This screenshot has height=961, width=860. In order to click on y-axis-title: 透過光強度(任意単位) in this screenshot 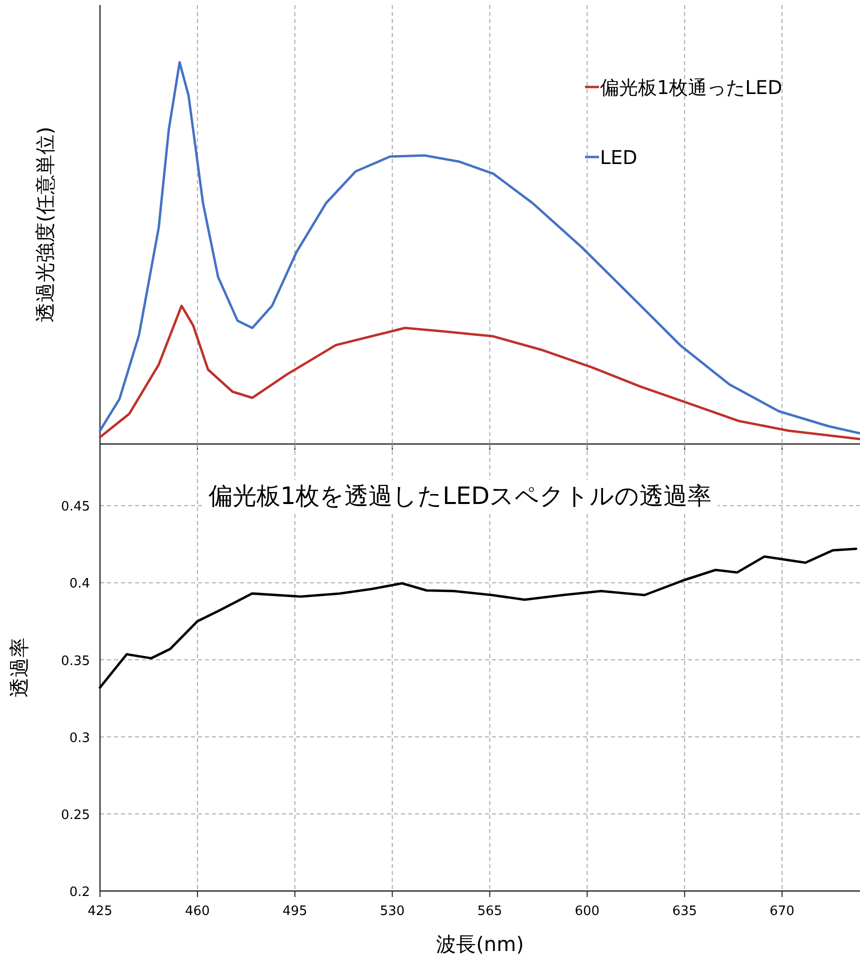, I will do `click(45, 224)`.